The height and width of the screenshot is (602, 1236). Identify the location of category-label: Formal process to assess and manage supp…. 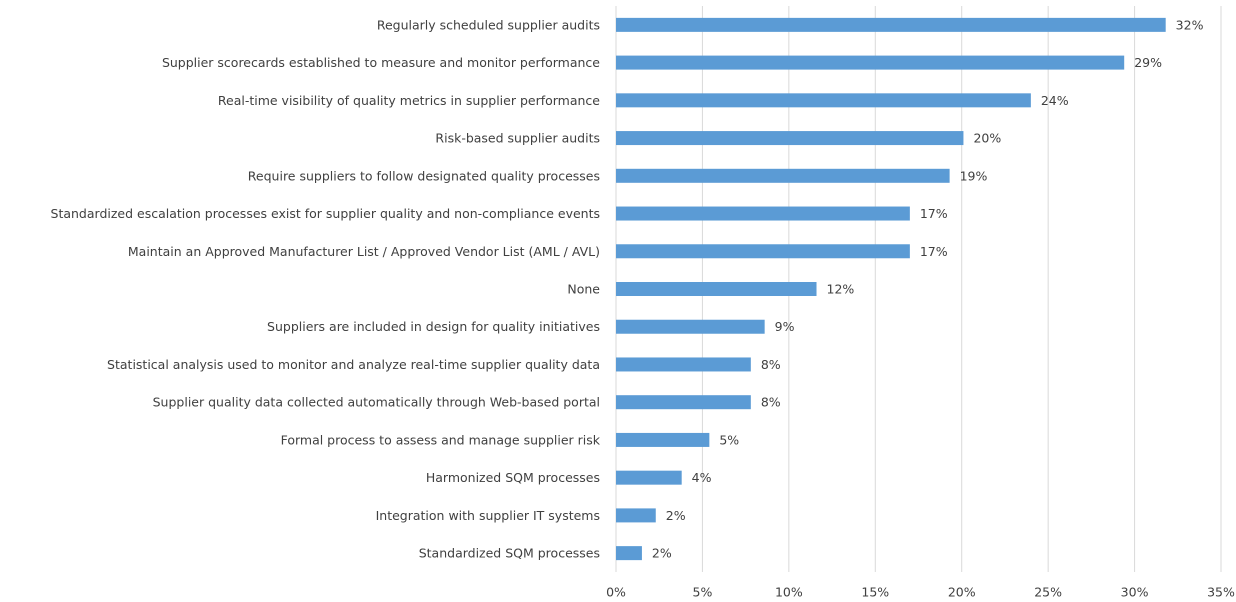
(441, 439).